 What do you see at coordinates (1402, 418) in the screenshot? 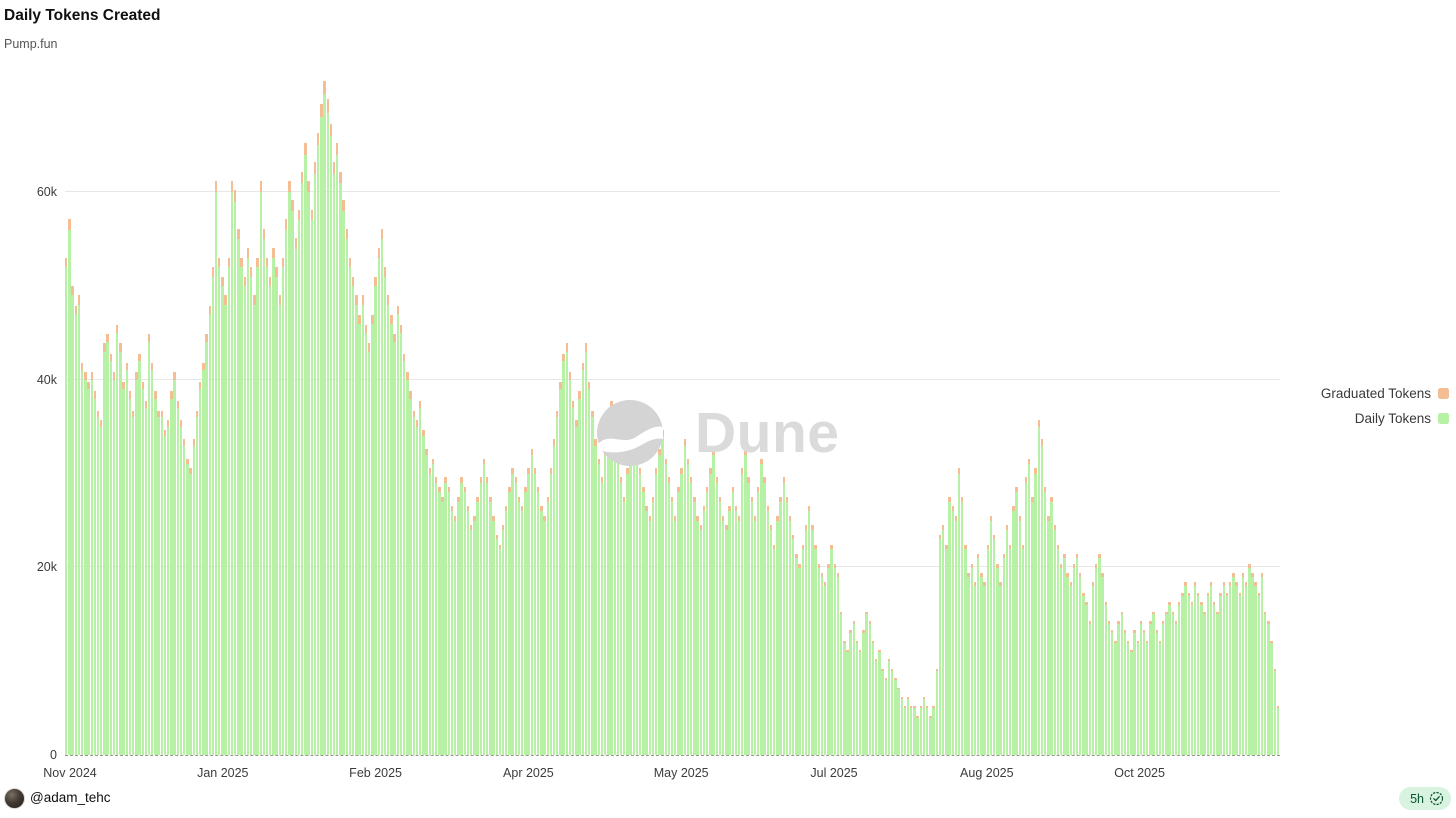
I see `legend-item-daily-tokens: Daily Tokens` at bounding box center [1402, 418].